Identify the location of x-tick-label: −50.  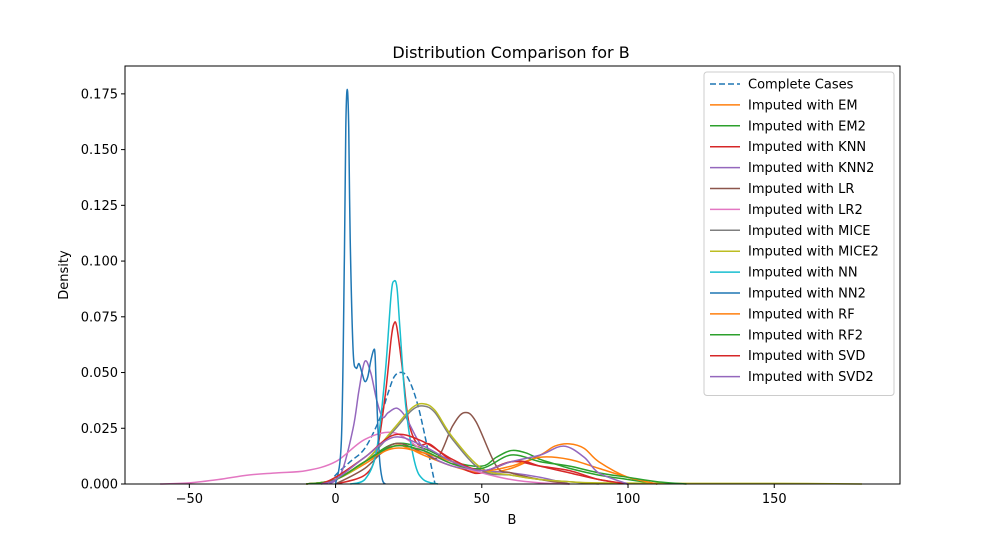
(189, 499).